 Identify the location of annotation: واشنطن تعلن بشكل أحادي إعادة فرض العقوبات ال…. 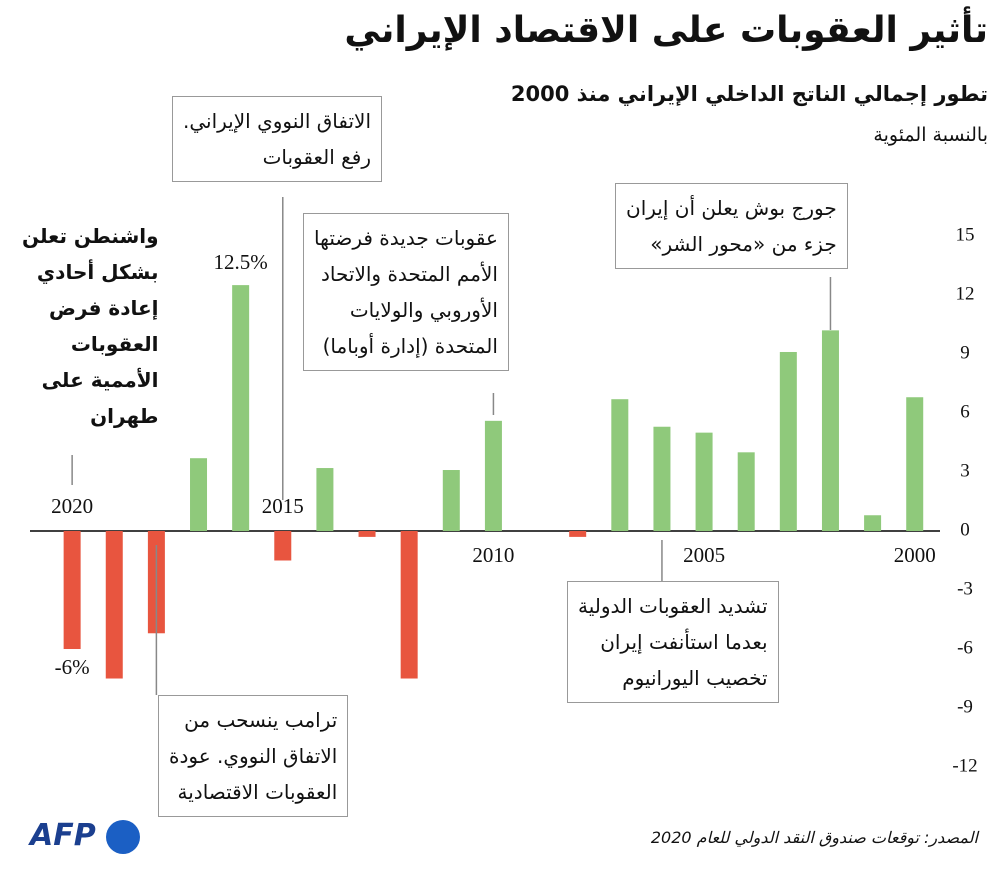
(90, 326).